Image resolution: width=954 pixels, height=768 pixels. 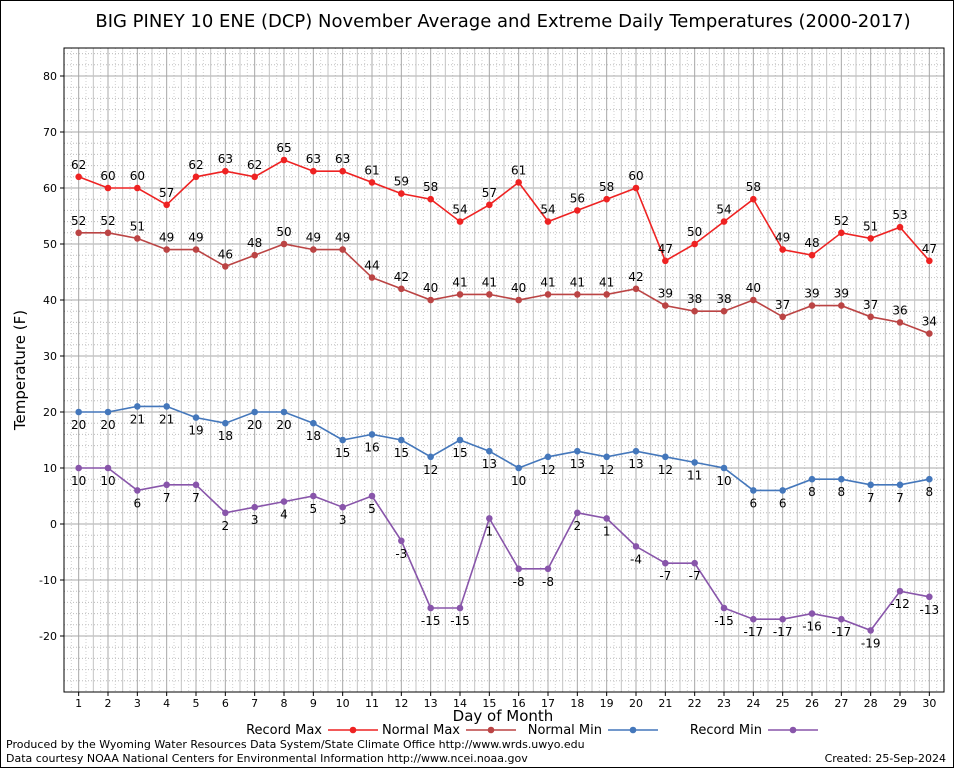 I want to click on footer-created: Created: 25-Sep-2024, so click(x=885, y=758).